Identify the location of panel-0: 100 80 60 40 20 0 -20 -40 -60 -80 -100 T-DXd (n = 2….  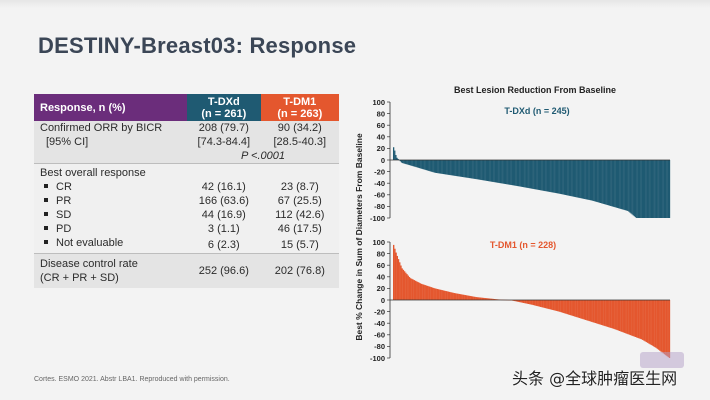
(520, 160).